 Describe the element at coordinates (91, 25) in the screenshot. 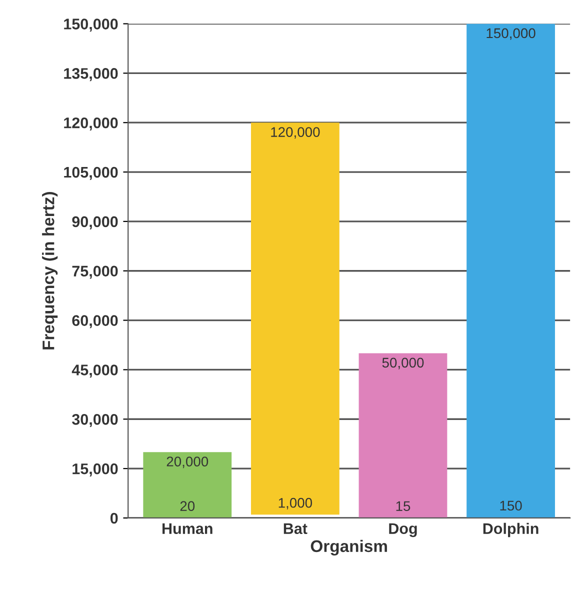

I see `y-tick-label: 150,000` at that location.